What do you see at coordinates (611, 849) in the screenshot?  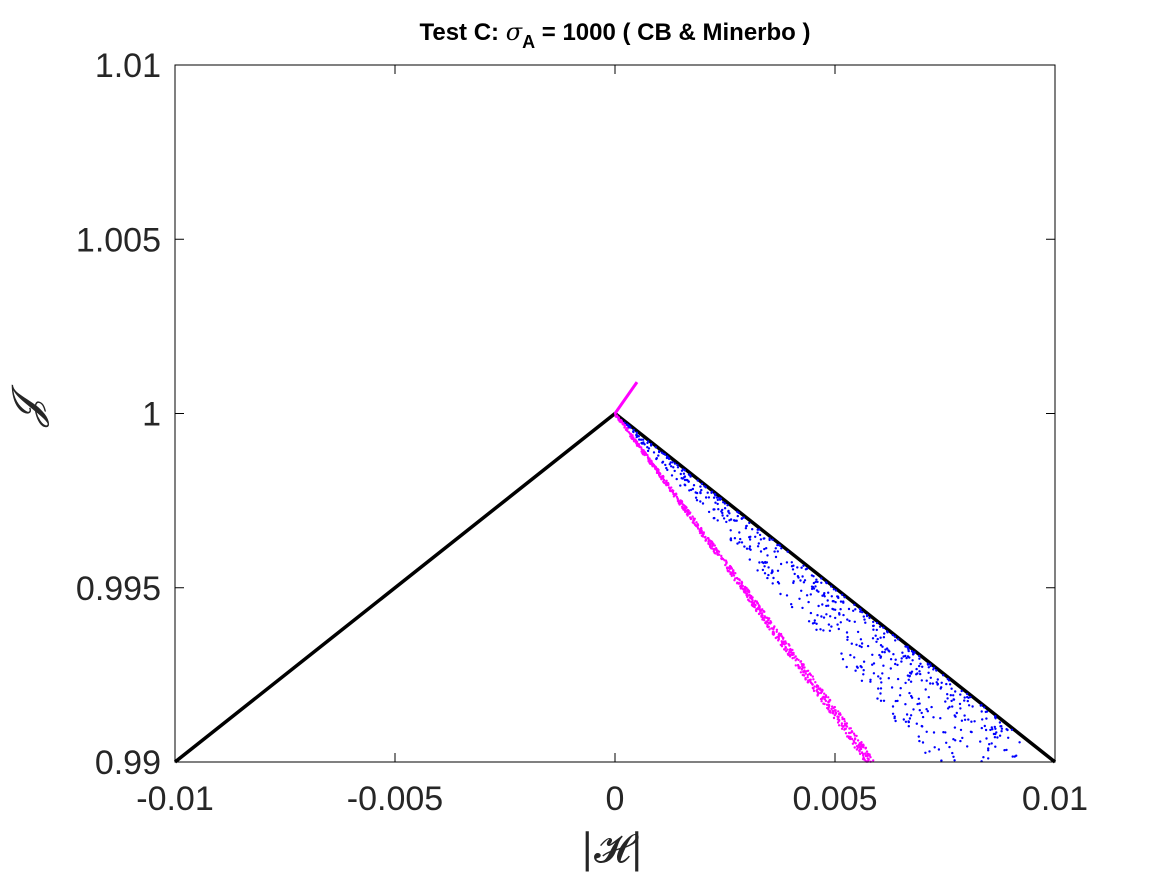 I see `x-axis-label: |𝓗|` at bounding box center [611, 849].